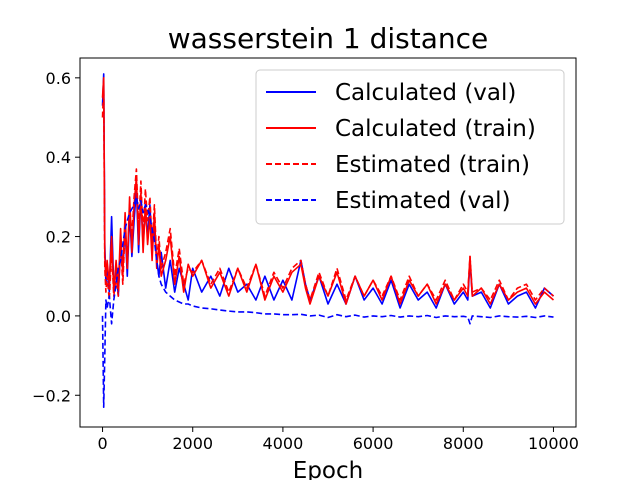 Image resolution: width=640 pixels, height=480 pixels. What do you see at coordinates (373, 443) in the screenshot?
I see `x-tick-label: 6000` at bounding box center [373, 443].